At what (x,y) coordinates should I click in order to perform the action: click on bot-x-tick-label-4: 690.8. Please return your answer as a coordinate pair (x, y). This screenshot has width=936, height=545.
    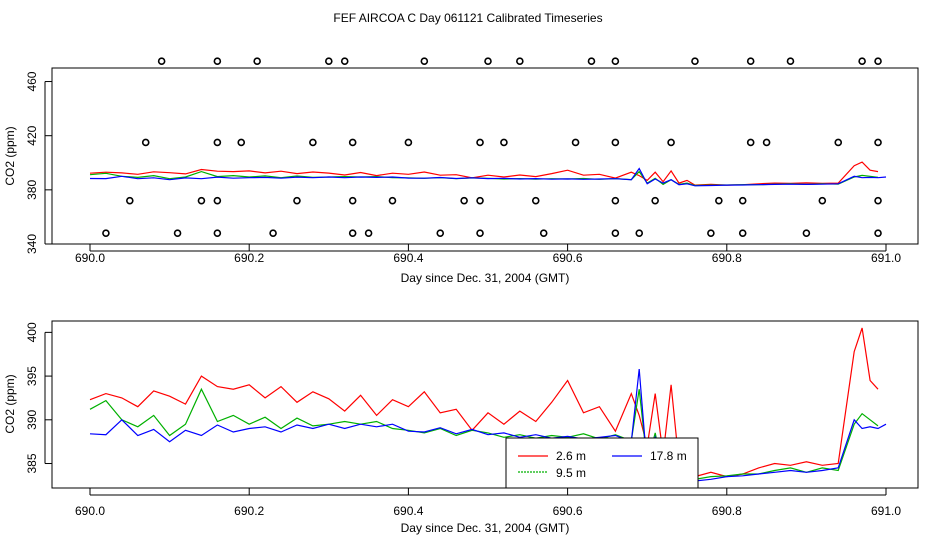
    Looking at the image, I should click on (727, 511).